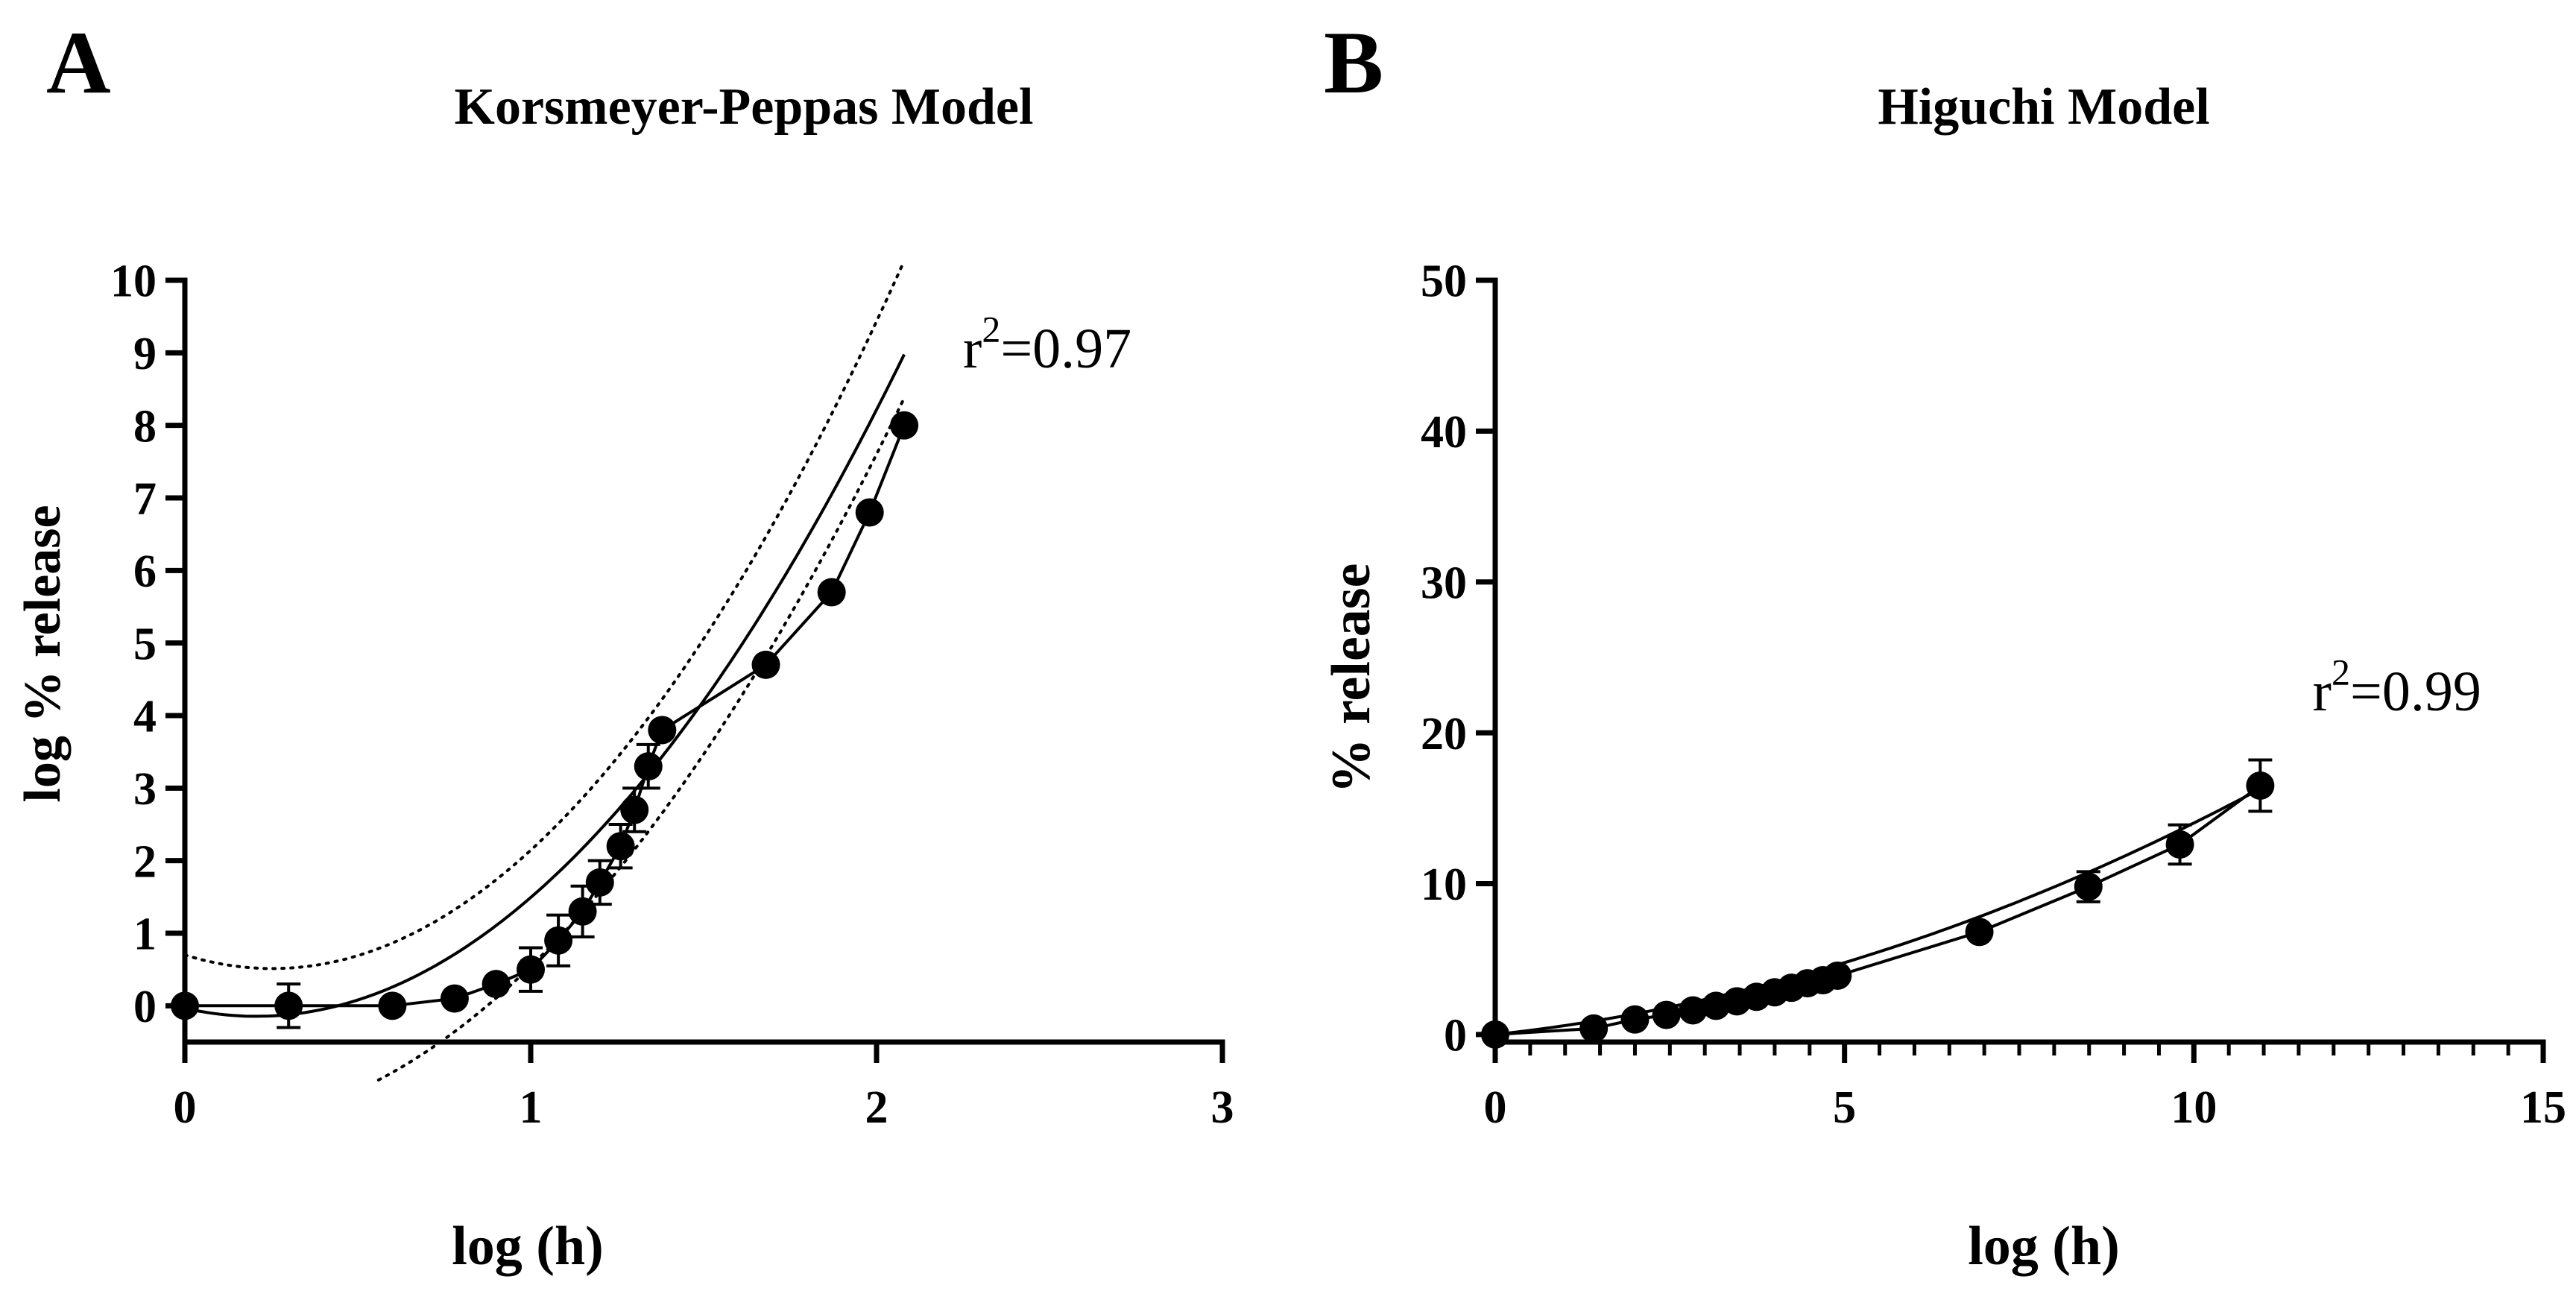 The height and width of the screenshot is (1294, 2576). I want to click on panel-letter-a: A, so click(78, 63).